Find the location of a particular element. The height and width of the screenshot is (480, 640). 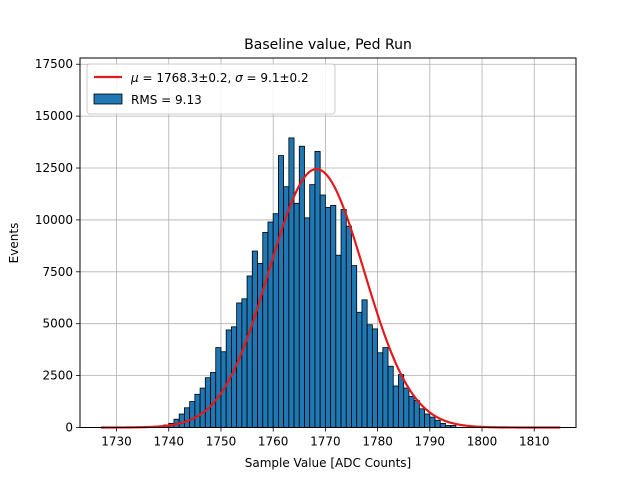

legend-mu-symbol: μ is located at coordinates (134, 78).